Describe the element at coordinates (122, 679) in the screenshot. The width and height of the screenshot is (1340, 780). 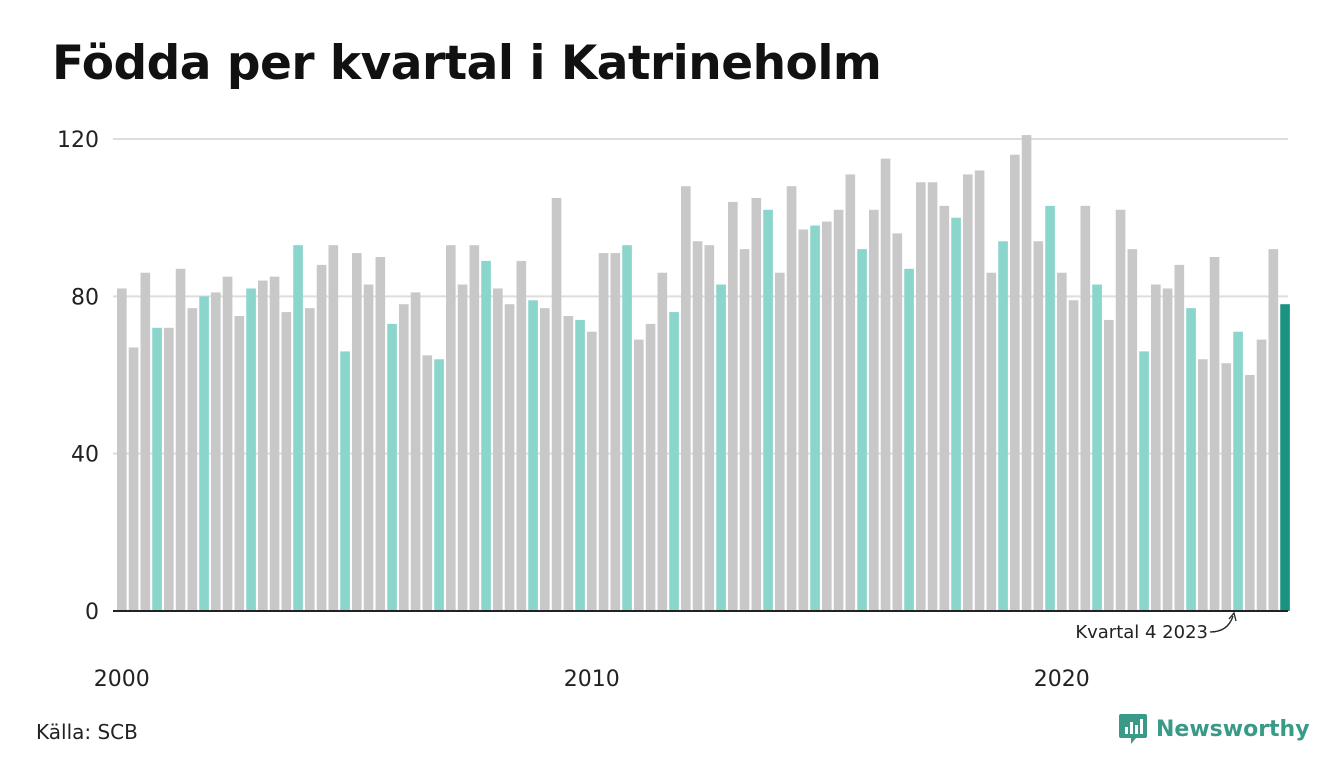
I see `x-tick-label: 2000` at that location.